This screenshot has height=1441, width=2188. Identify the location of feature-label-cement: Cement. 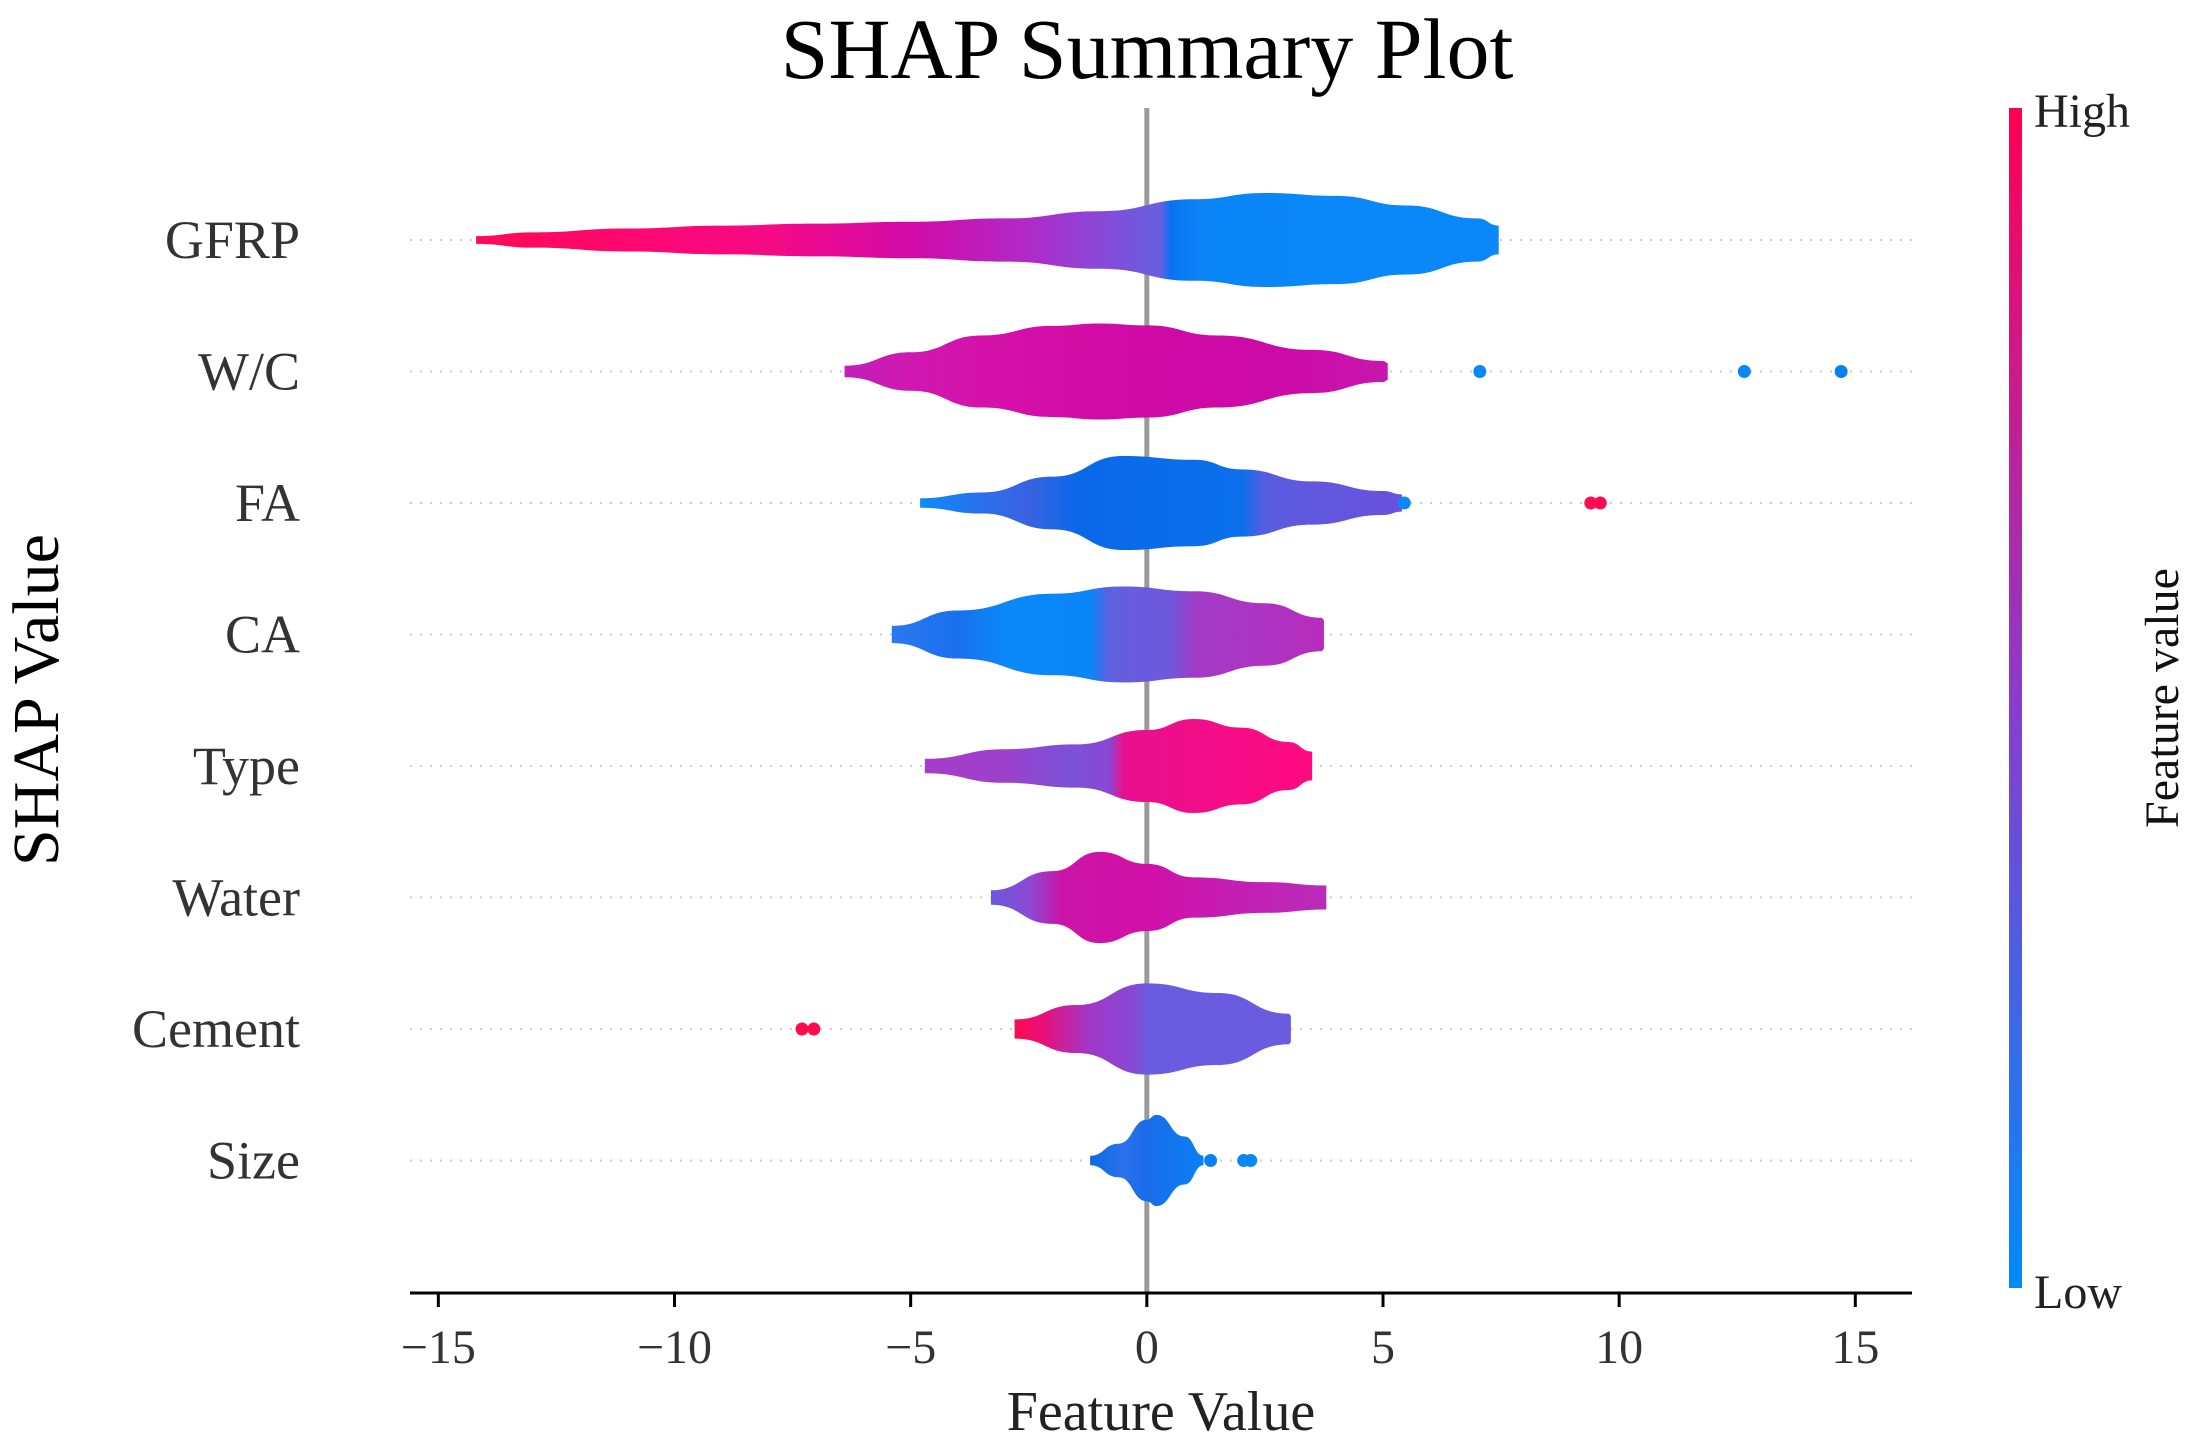
(216, 1029).